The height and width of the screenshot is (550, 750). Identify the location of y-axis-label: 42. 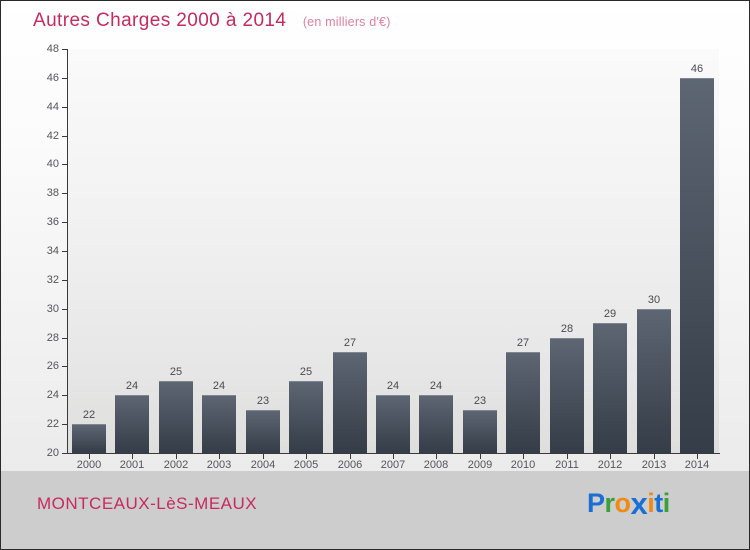
(52, 136).